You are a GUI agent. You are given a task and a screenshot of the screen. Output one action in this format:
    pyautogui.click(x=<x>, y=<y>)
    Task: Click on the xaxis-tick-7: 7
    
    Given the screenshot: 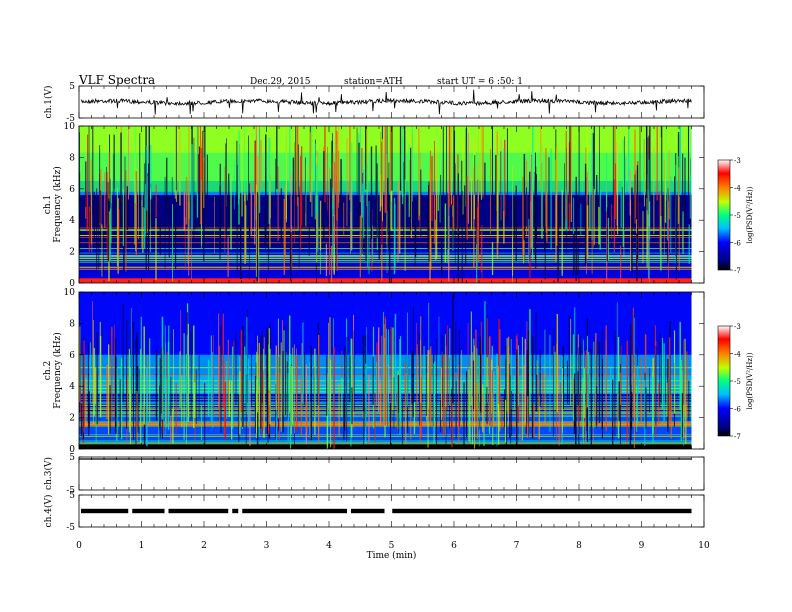 What is the action you would take?
    pyautogui.click(x=517, y=546)
    